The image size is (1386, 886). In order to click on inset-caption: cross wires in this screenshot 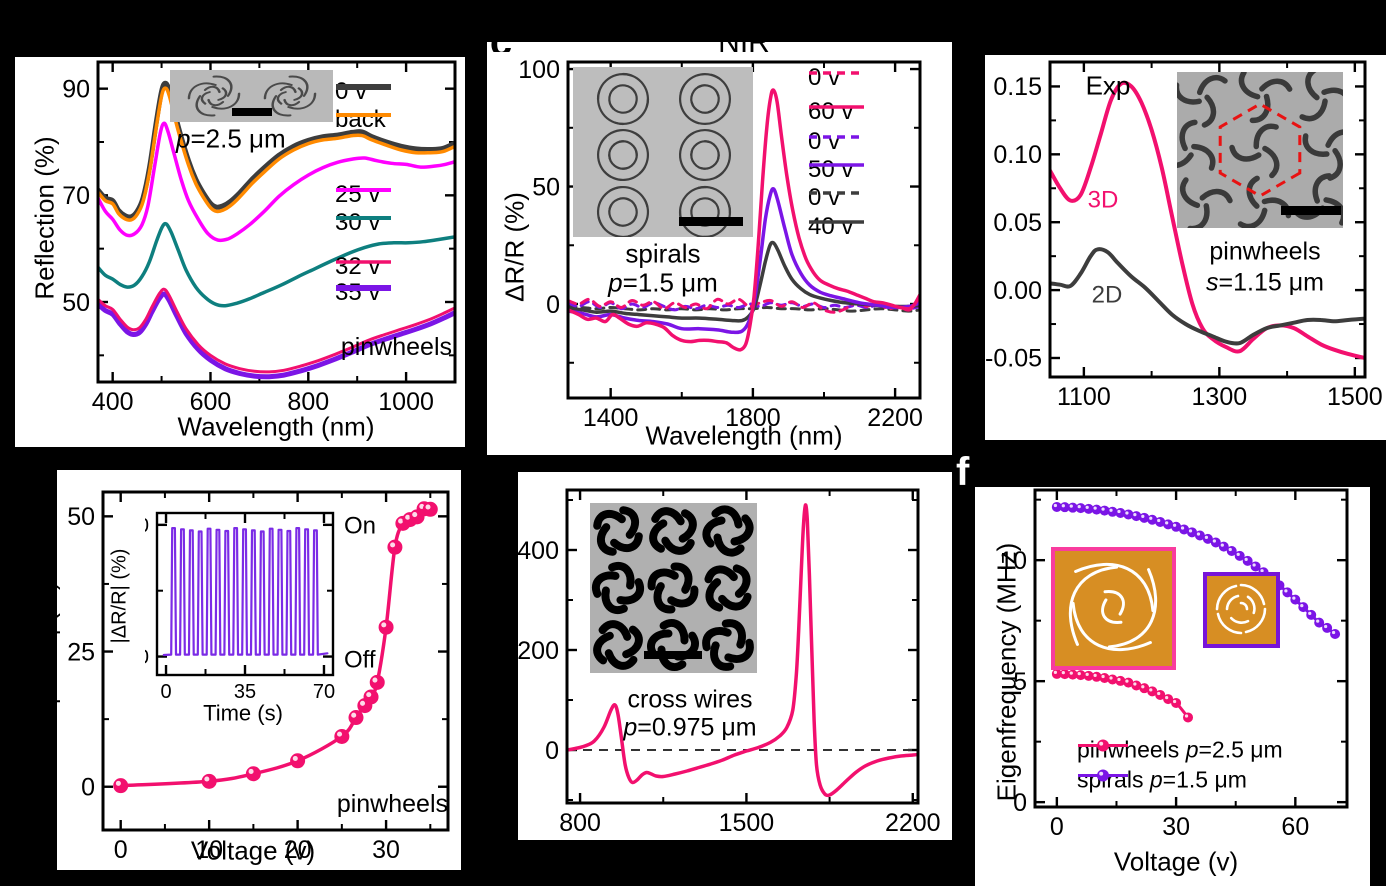, I will do `click(690, 699)`.